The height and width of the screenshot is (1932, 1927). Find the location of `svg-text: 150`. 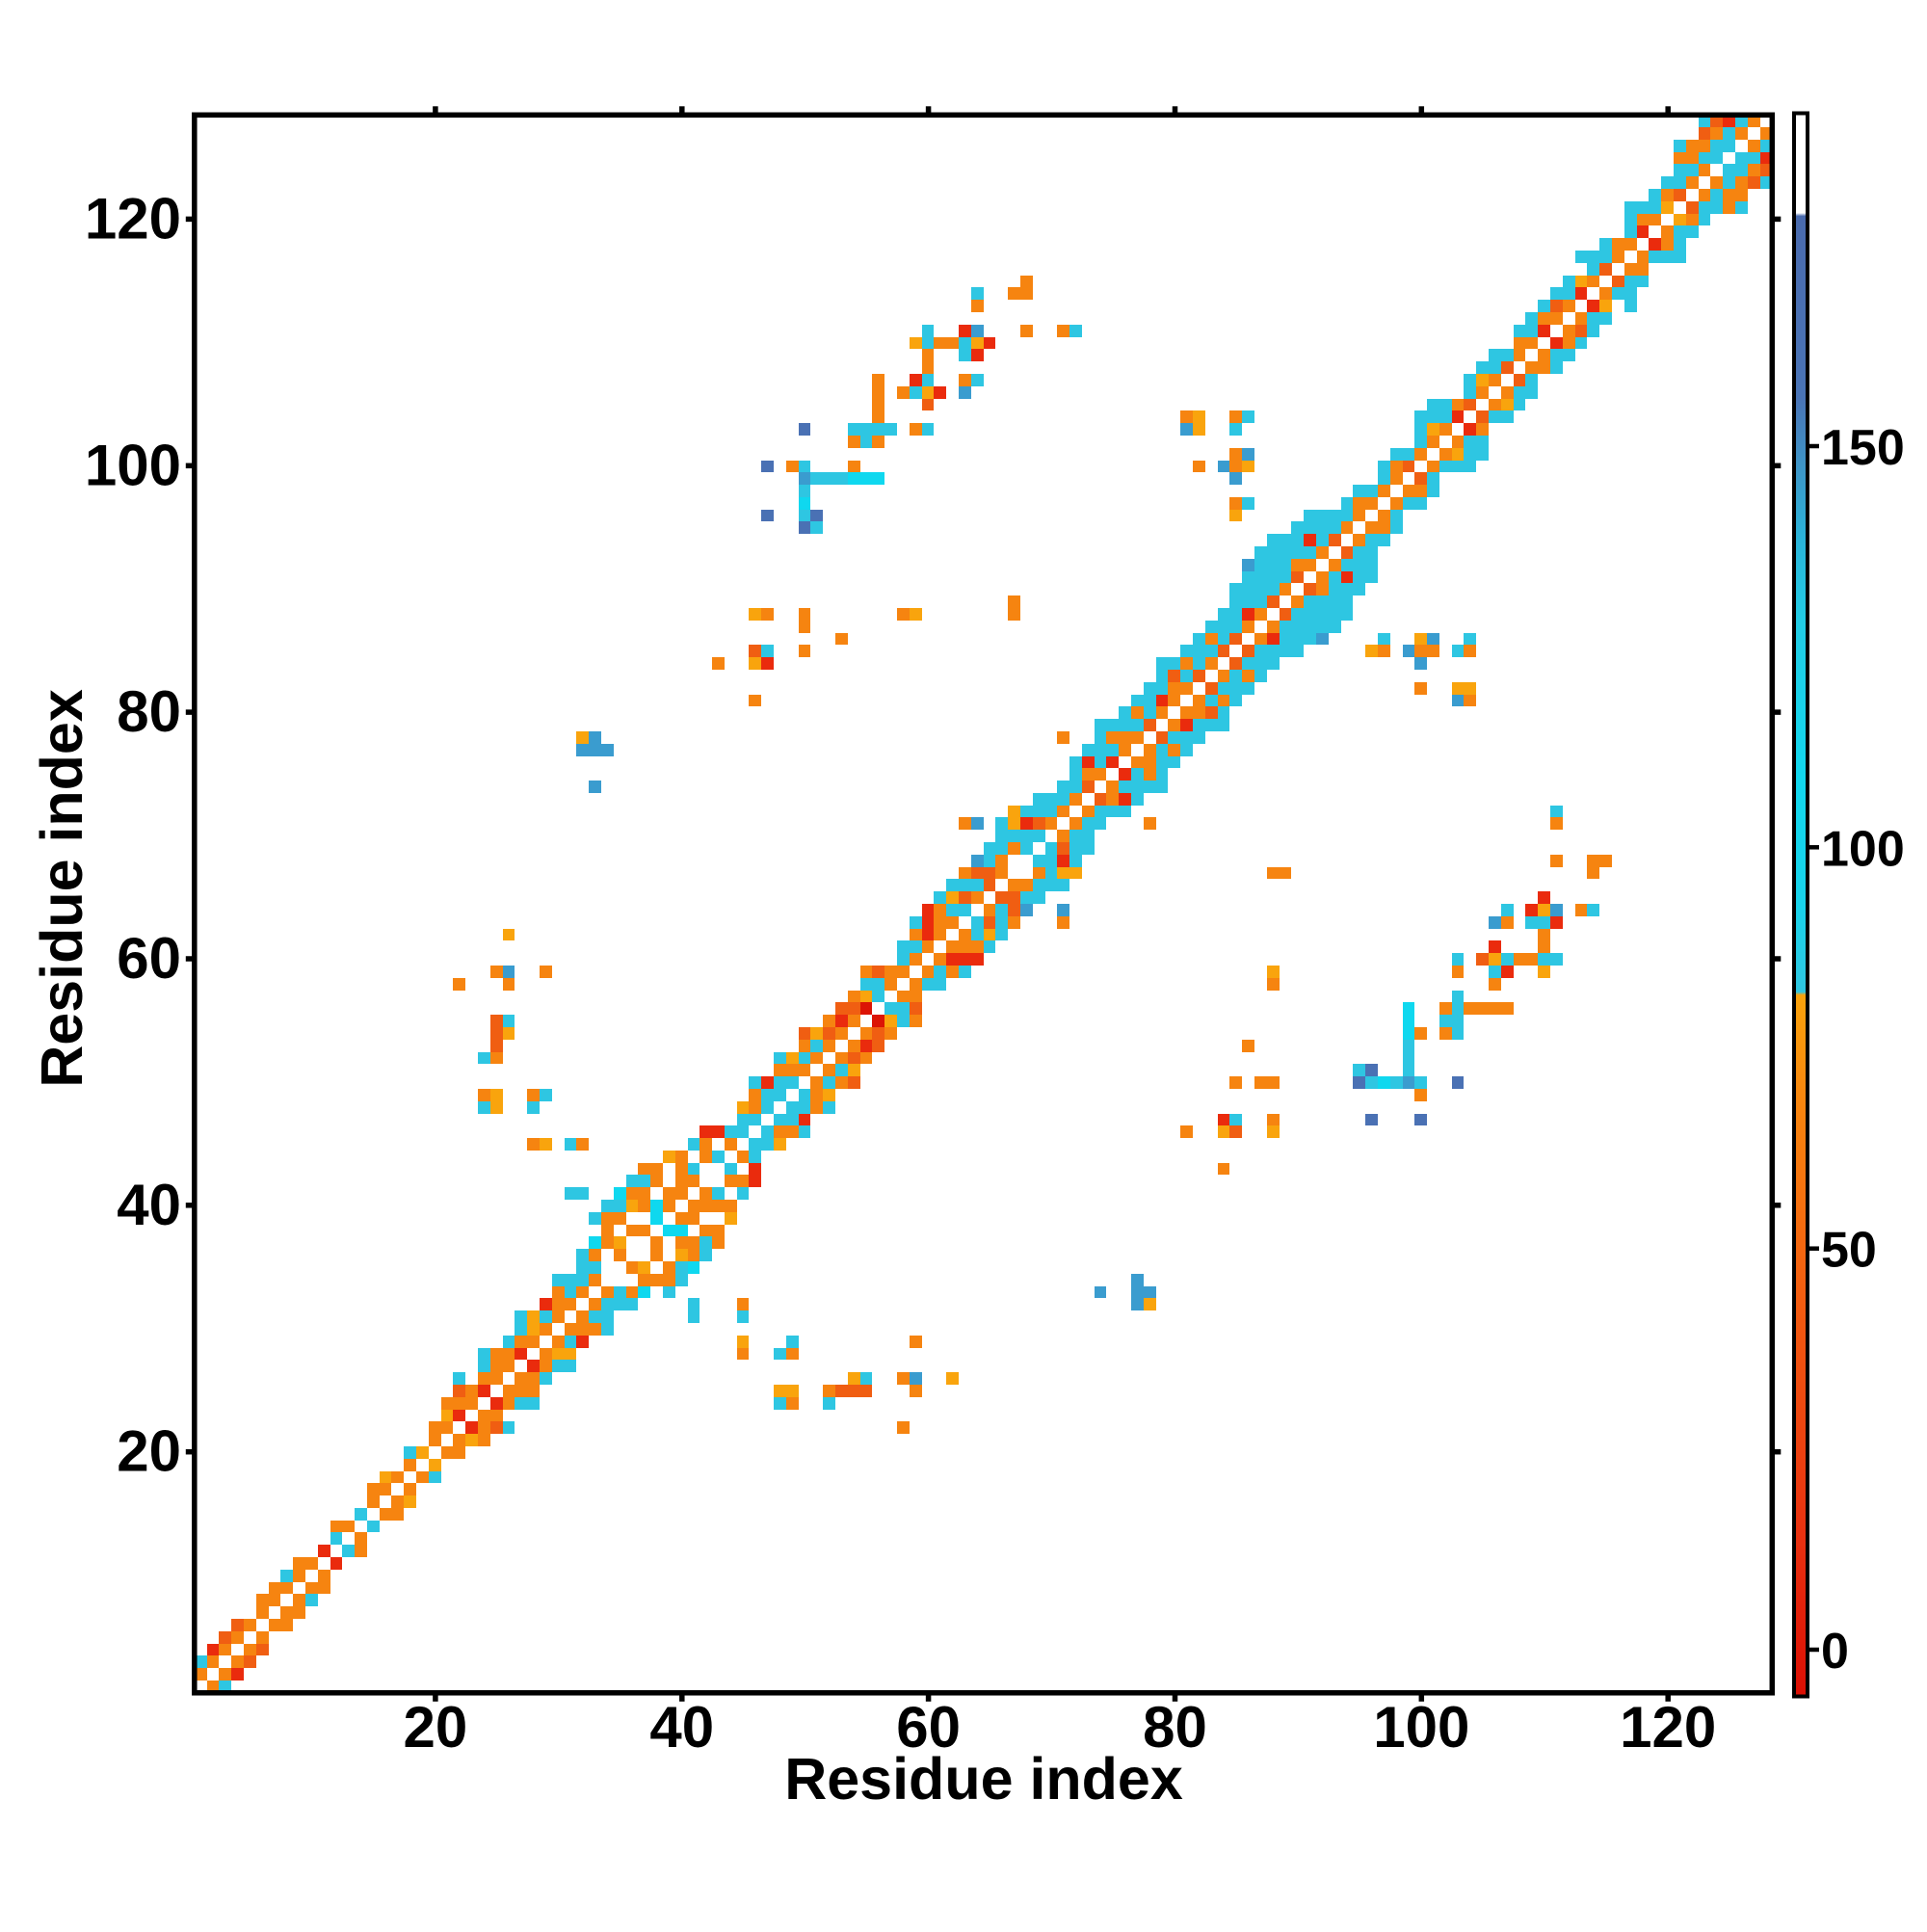

svg-text: 150 is located at coordinates (1863, 448).